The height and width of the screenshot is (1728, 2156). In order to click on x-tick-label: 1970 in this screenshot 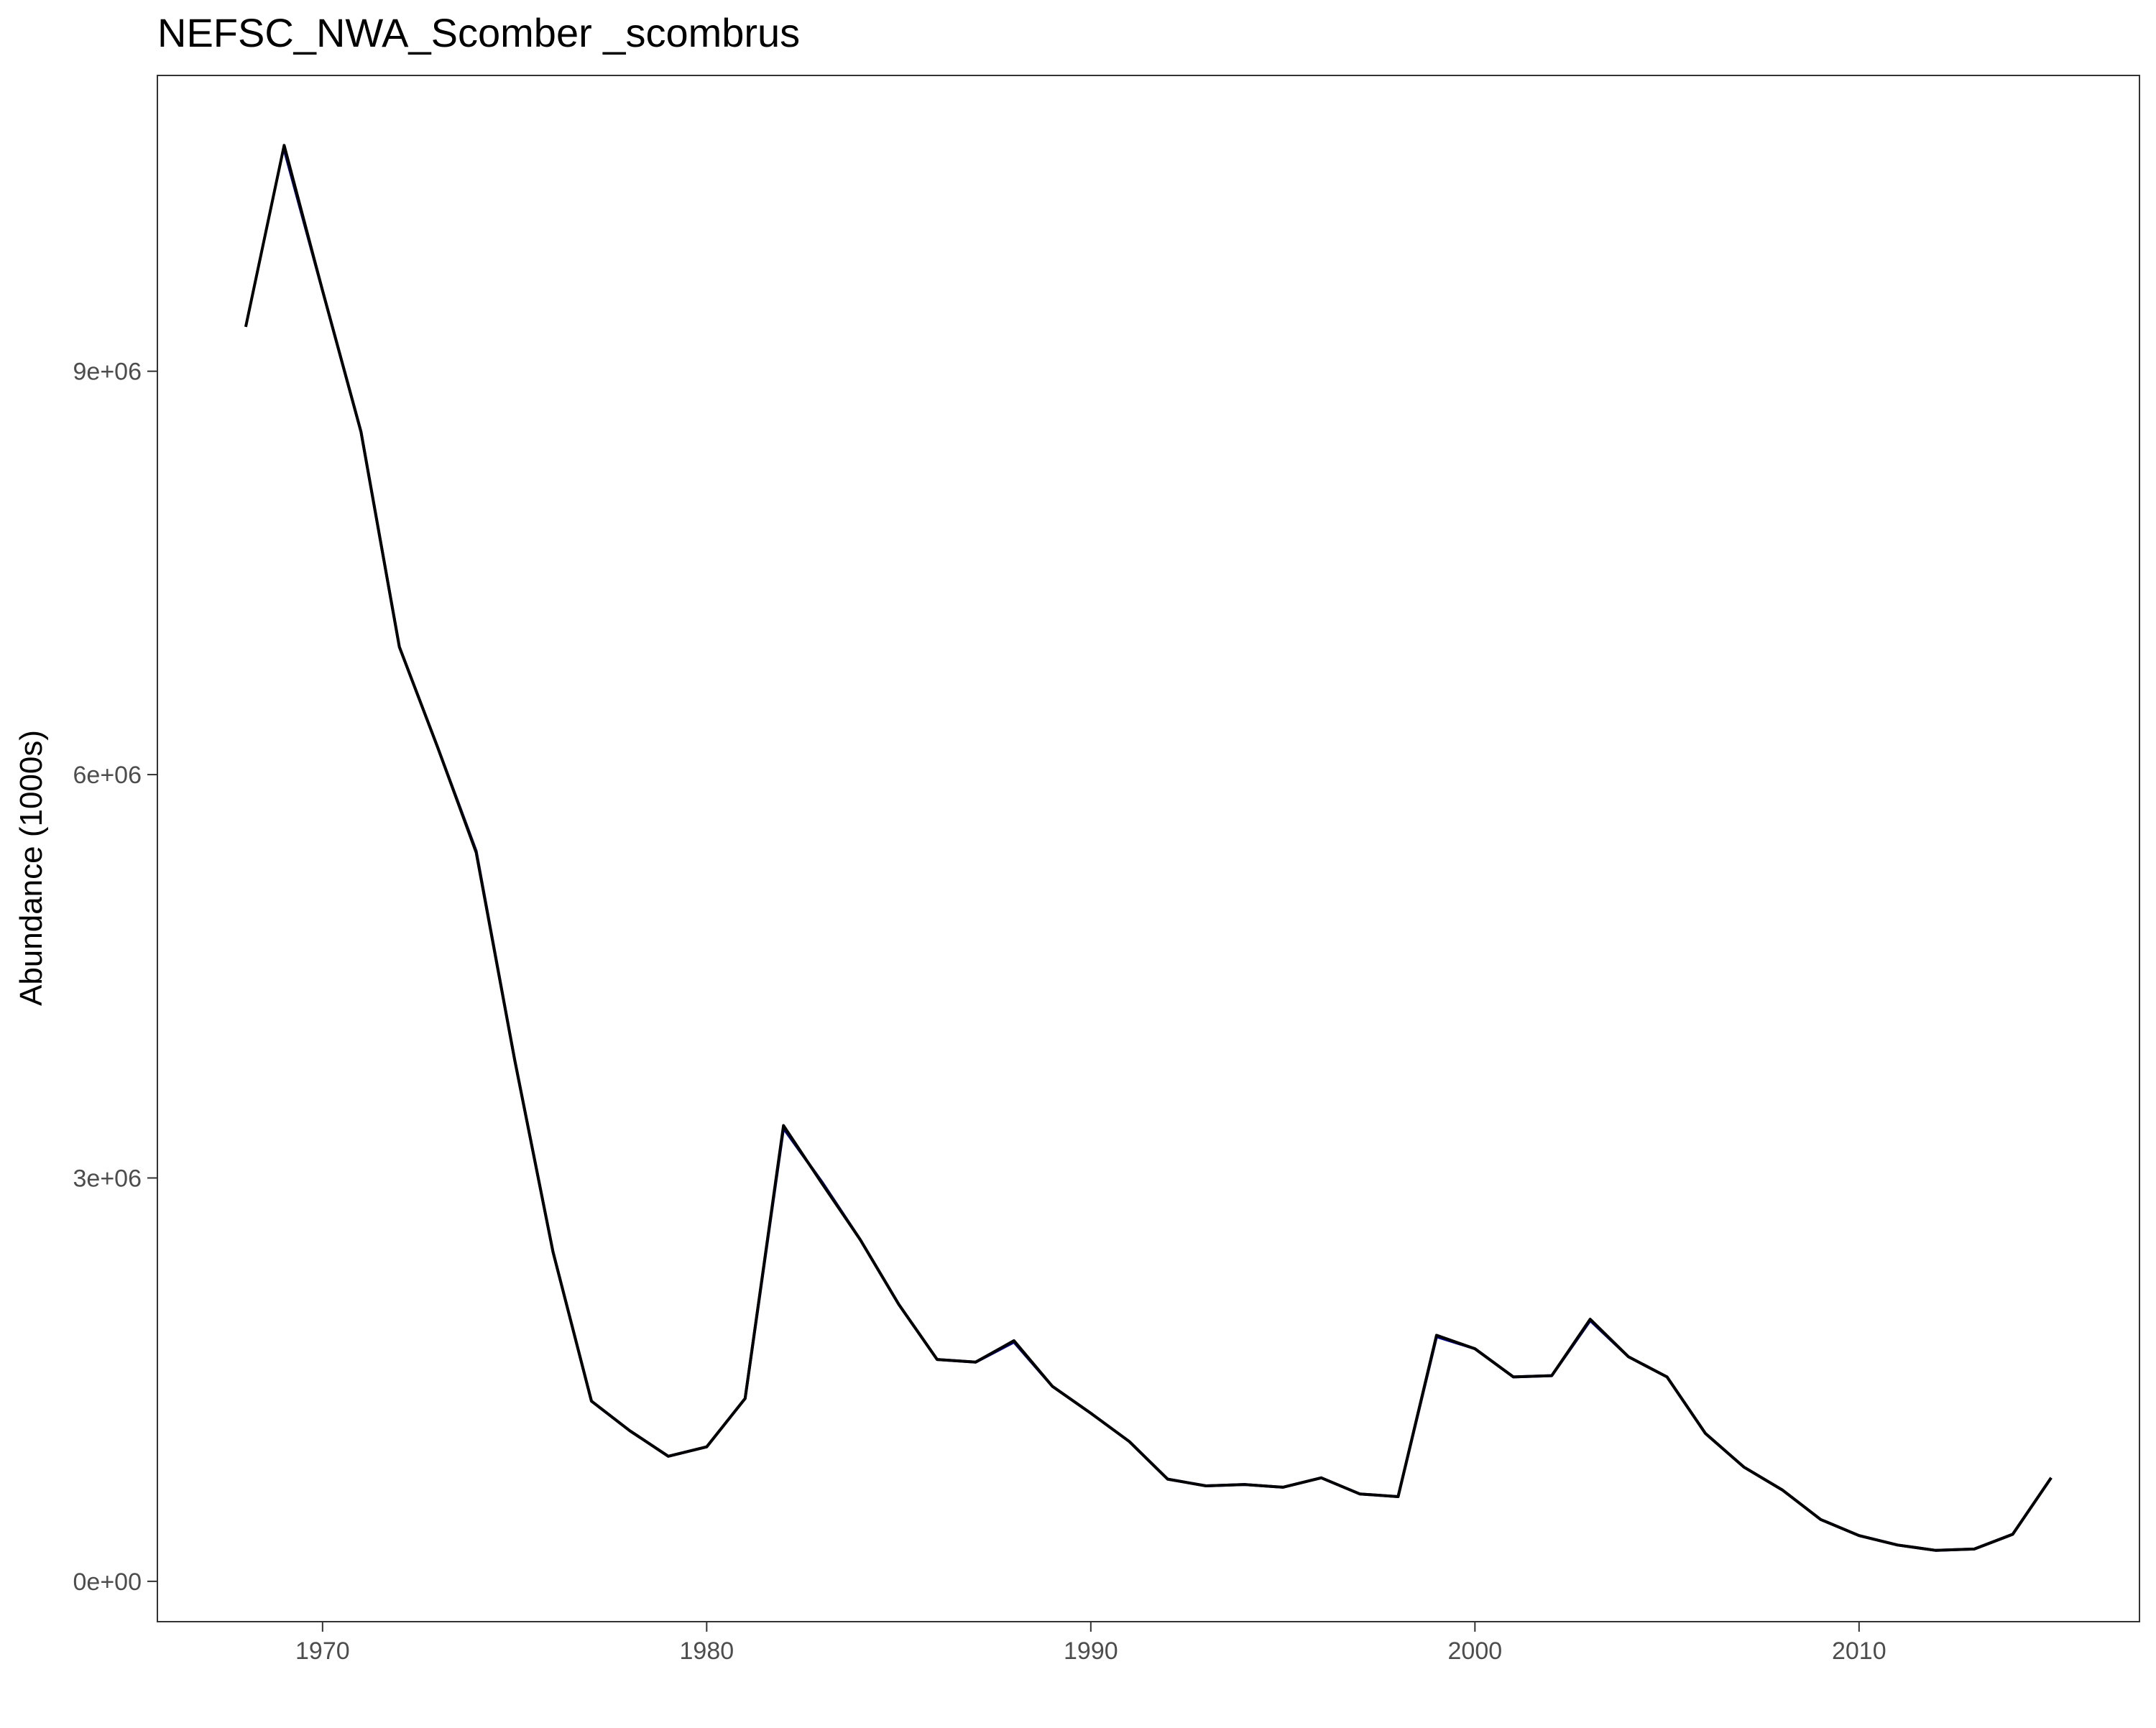, I will do `click(322, 1651)`.